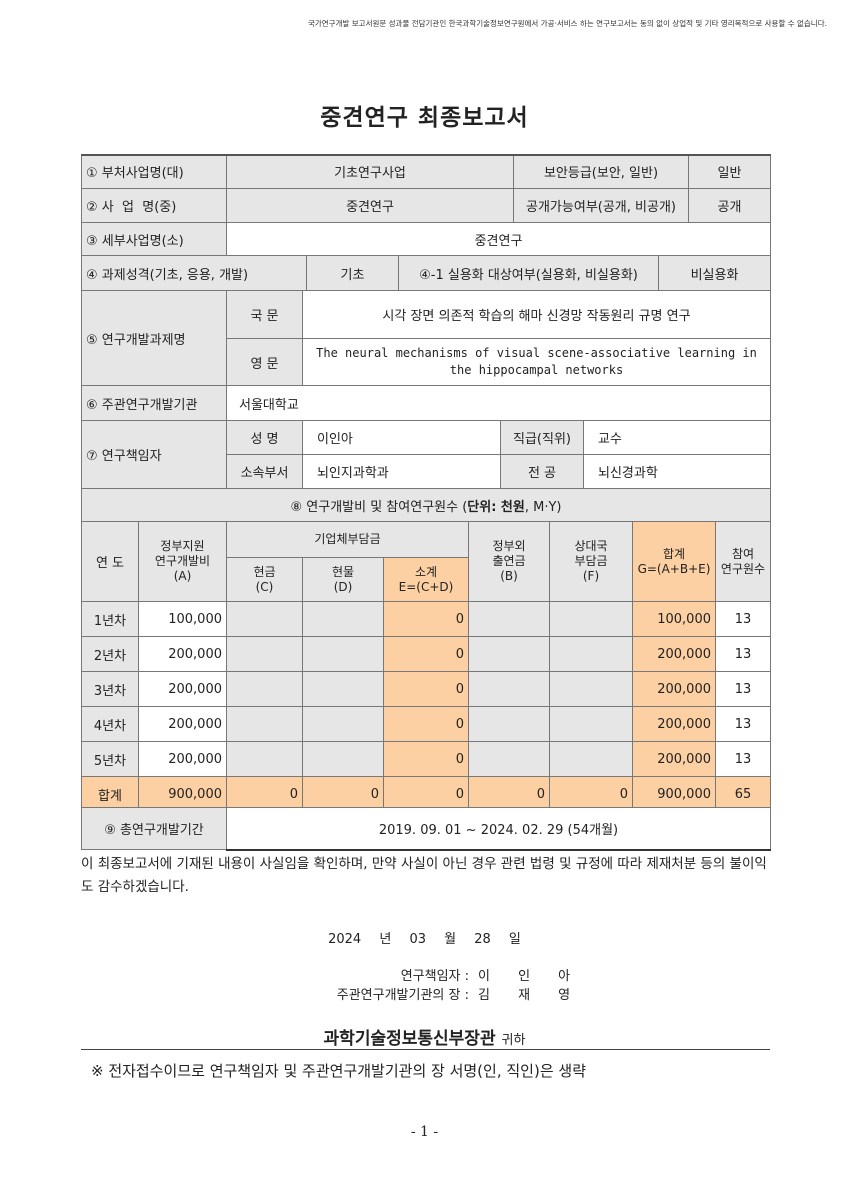 The height and width of the screenshot is (1200, 849). What do you see at coordinates (426, 205) in the screenshot?
I see `row-program: ② 사 업 명(중) 중견연구 공개가능여부(공개, 비공개) 공개` at bounding box center [426, 205].